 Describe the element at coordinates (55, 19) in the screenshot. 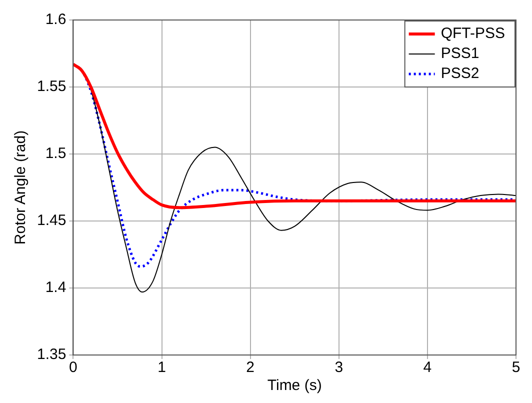

I see `y-tick-label: 1.6` at that location.